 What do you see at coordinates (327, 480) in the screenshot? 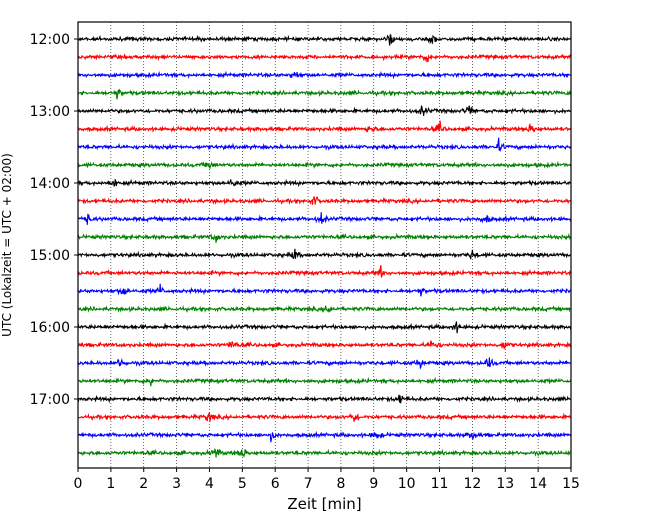
I see `x-axis-ticks: 0 1 2 3 4 5 6 7 8 9 10 11 12 13 14 15` at bounding box center [327, 480].